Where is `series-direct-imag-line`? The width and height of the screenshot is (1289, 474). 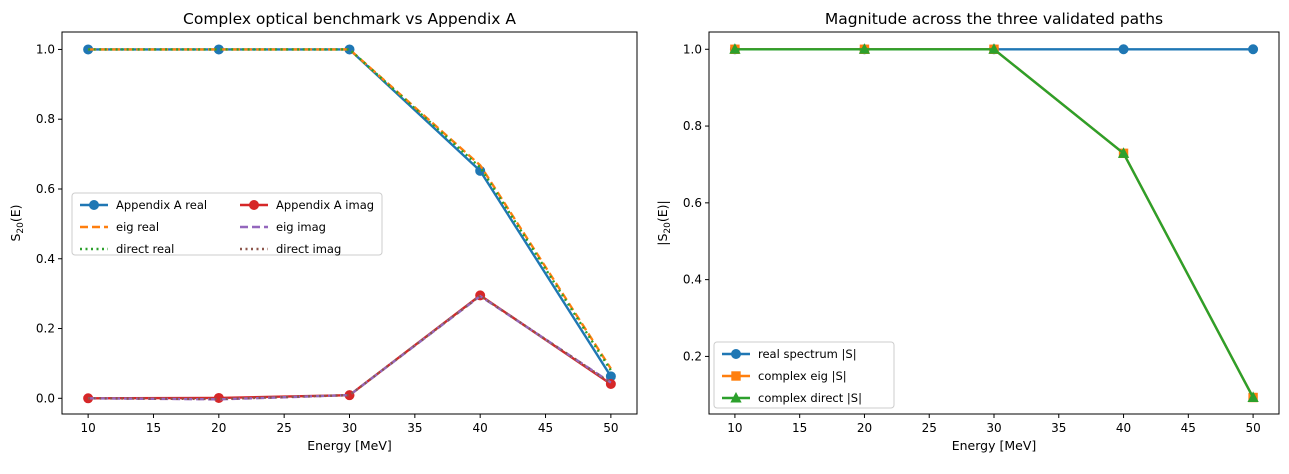 series-direct-imag-line is located at coordinates (350, 347).